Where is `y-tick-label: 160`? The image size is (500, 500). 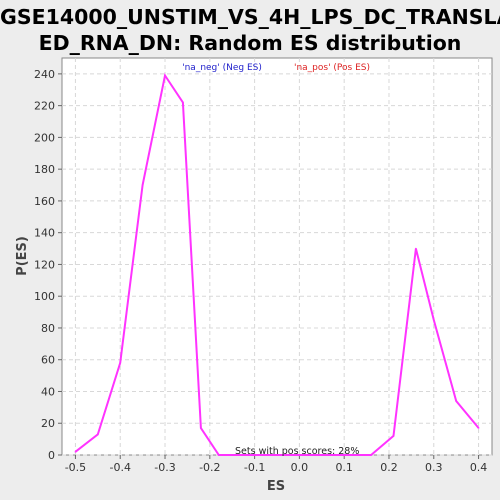
y-tick-label: 160 is located at coordinates (44, 201).